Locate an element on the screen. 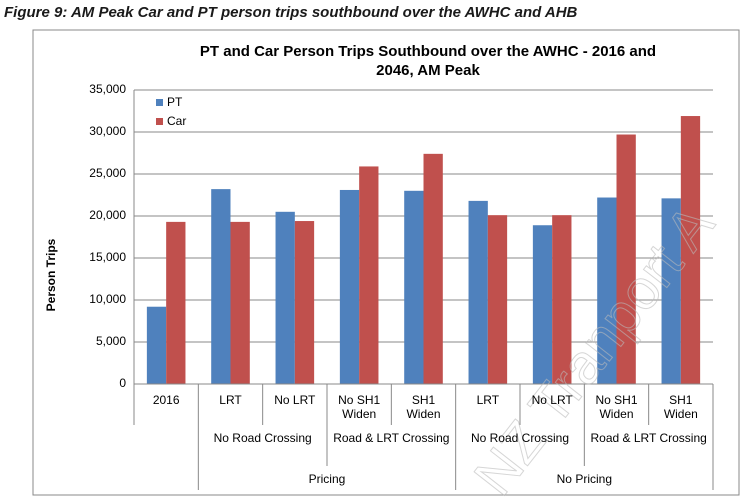  y-tick-label: 15,000 is located at coordinates (107, 257).